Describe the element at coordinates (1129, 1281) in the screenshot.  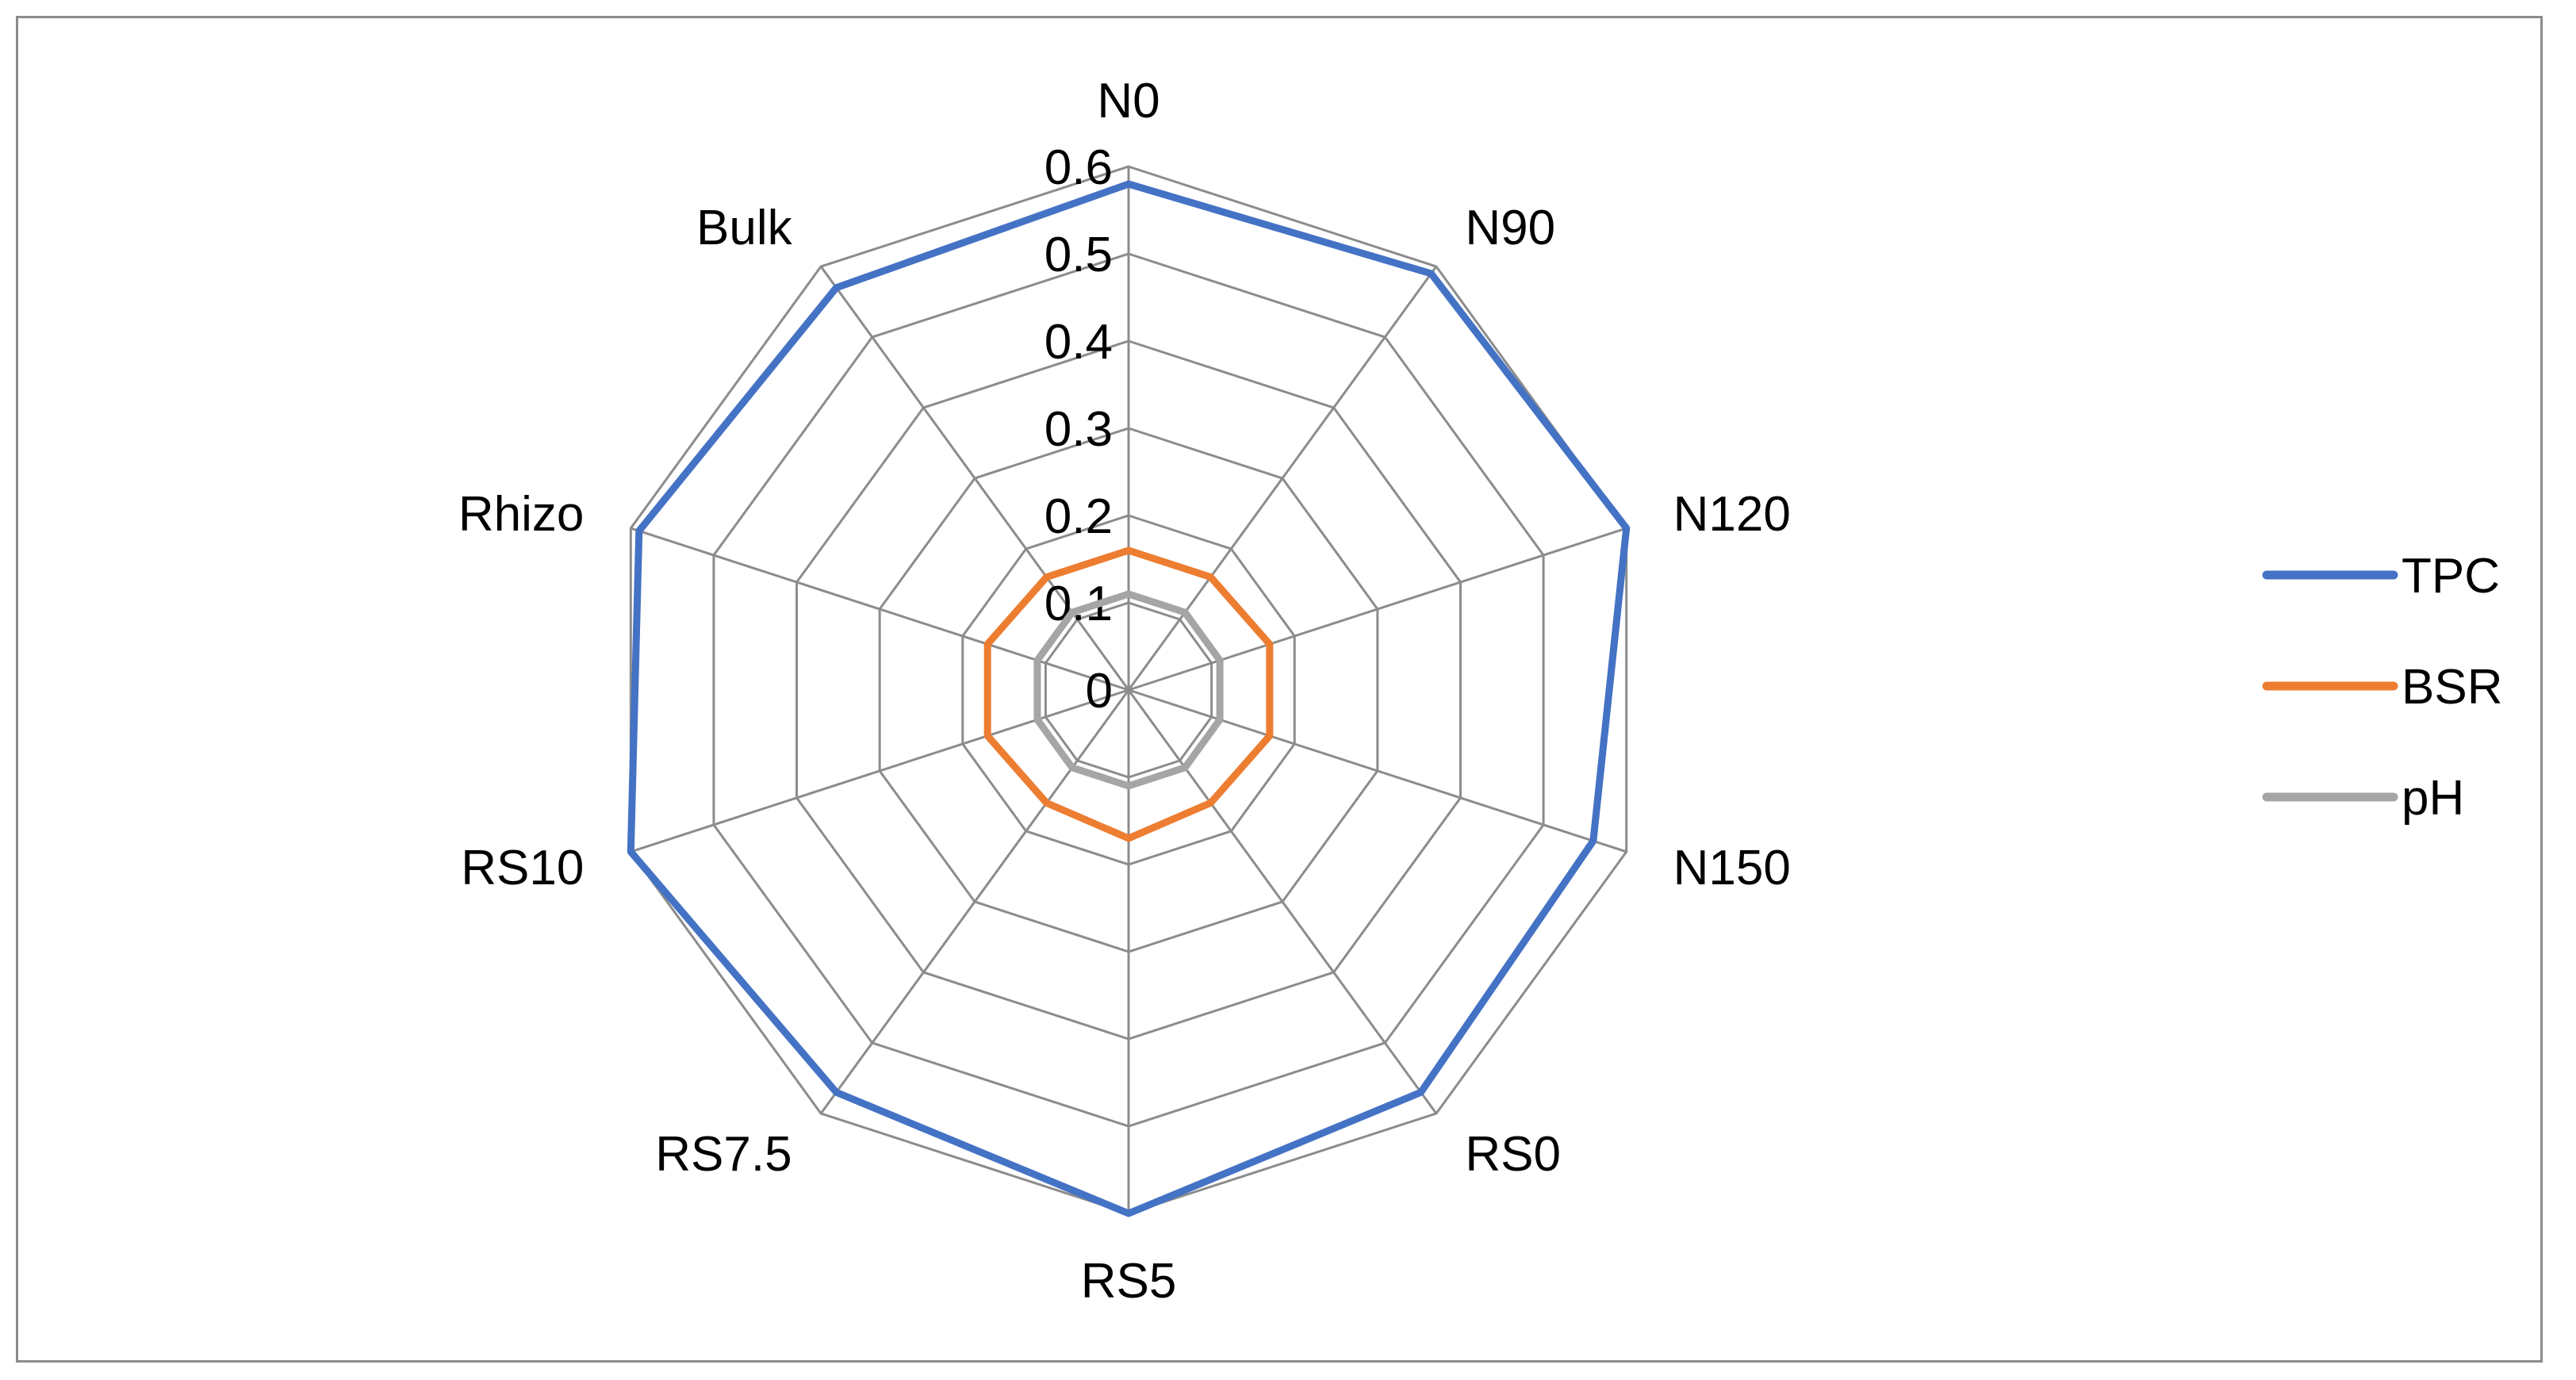
I see `category-label: RS5` at that location.